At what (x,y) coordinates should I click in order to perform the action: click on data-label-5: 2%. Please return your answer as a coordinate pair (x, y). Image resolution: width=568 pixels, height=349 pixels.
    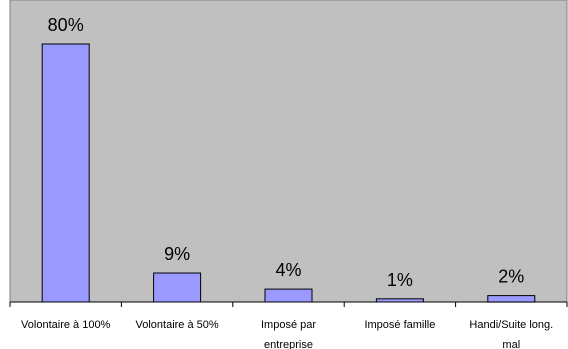
    Looking at the image, I should click on (511, 277).